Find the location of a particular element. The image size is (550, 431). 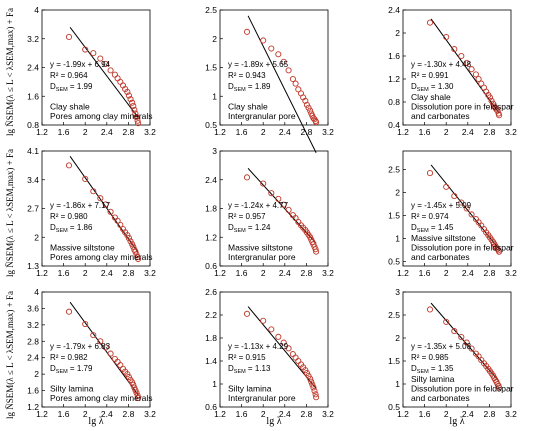

y-tick-label: 1.3 is located at coordinates (33, 266).